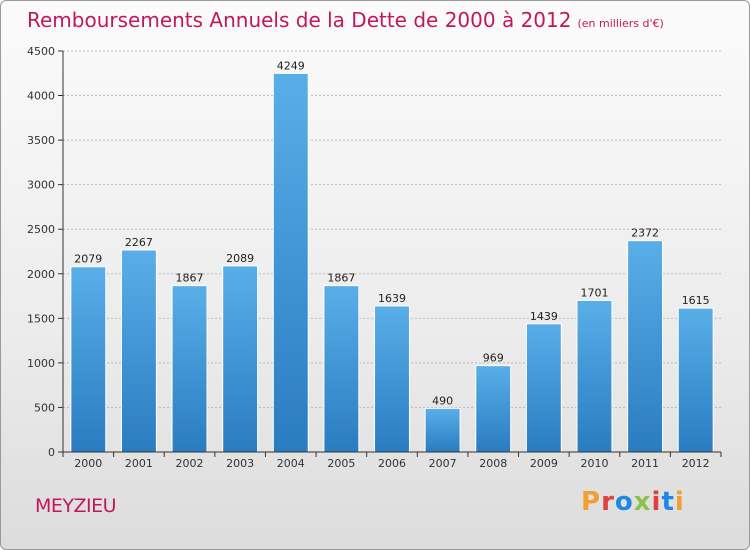 Image resolution: width=750 pixels, height=550 pixels. What do you see at coordinates (696, 300) in the screenshot?
I see `bar-value-label: 1615` at bounding box center [696, 300].